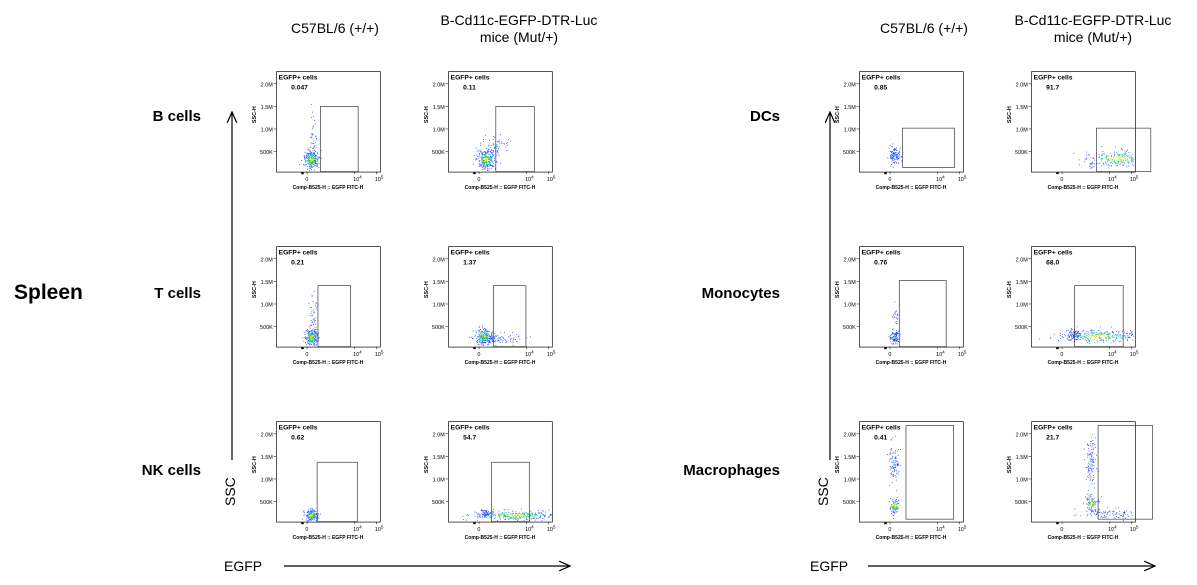  What do you see at coordinates (962, 528) in the screenshot?
I see `x-tick-label: 105` at bounding box center [962, 528].